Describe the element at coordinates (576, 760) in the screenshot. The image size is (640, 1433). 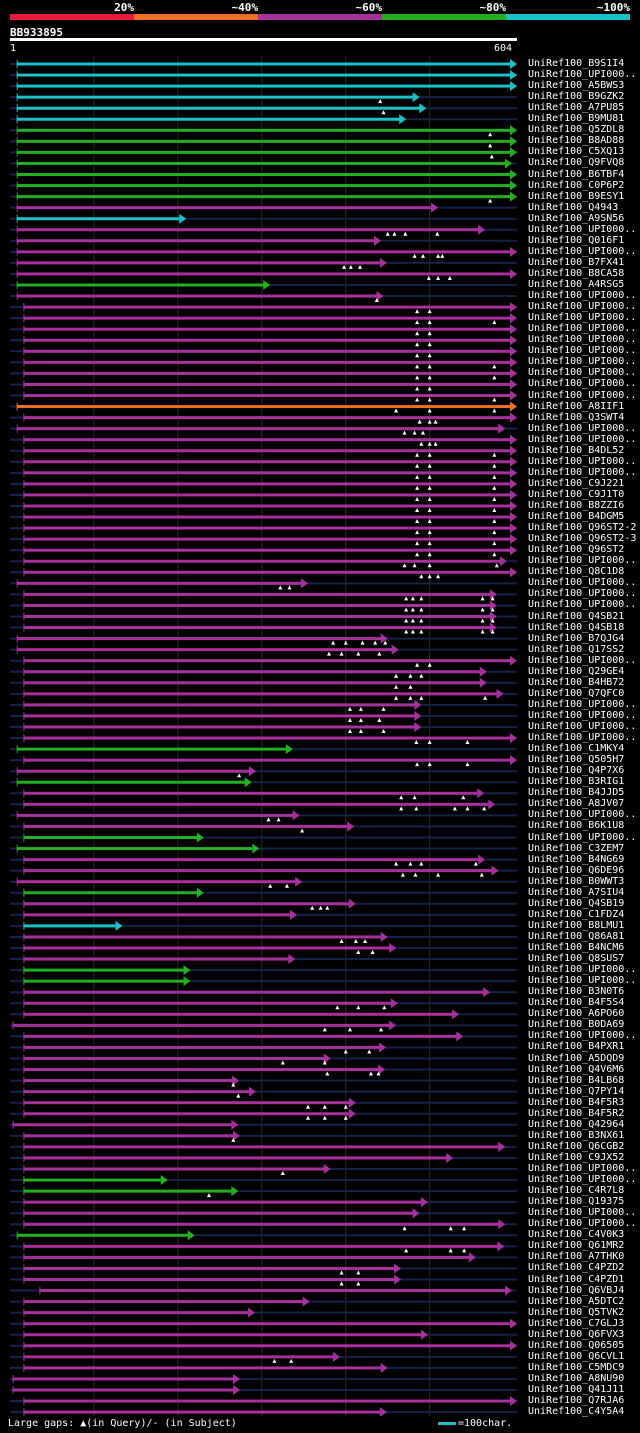
I see `hit-label: UniRef100_Q505H7` at that location.